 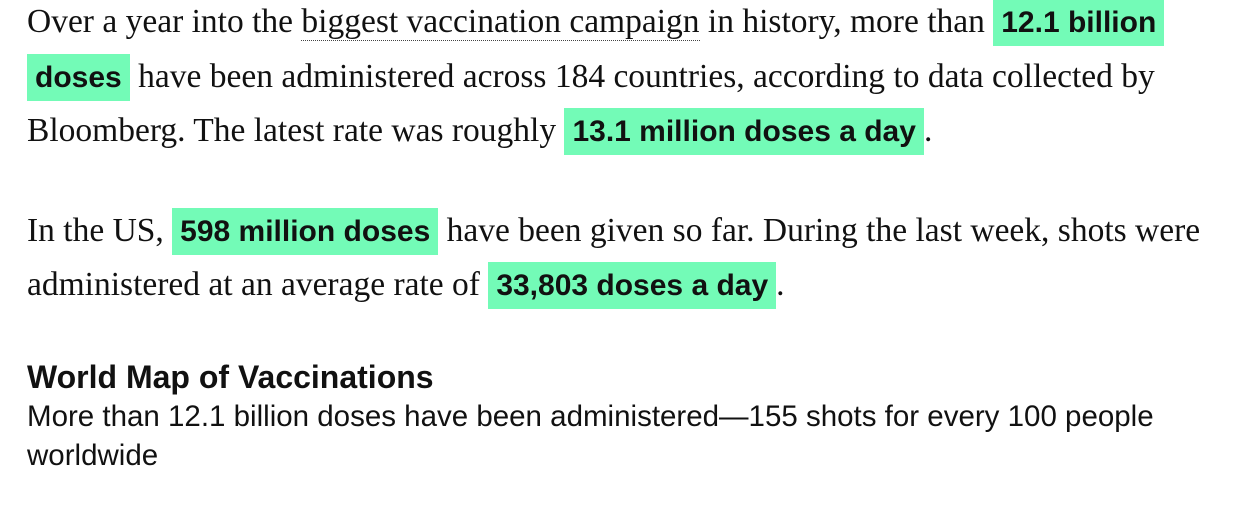 What do you see at coordinates (500, 22) in the screenshot?
I see `vaccination-campaign-link: biggest vaccination campaign` at bounding box center [500, 22].